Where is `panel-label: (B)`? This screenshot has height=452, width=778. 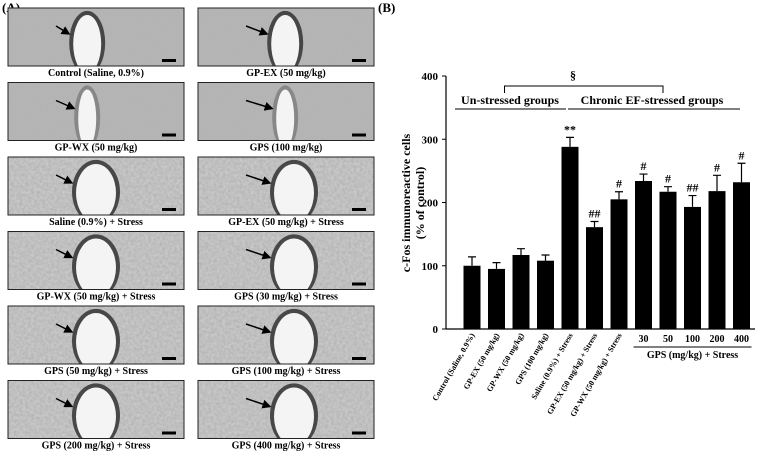 panel-label: (B) is located at coordinates (386, 7).